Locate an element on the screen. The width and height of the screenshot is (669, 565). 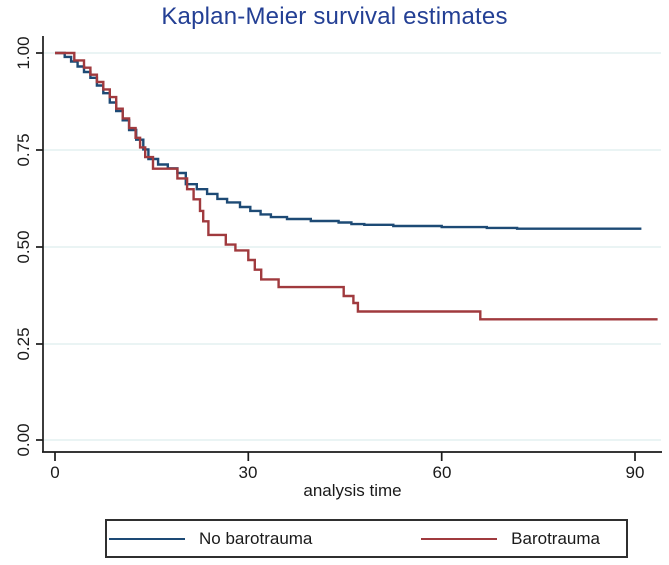
legend-line-maroon-icon is located at coordinates (459, 538).